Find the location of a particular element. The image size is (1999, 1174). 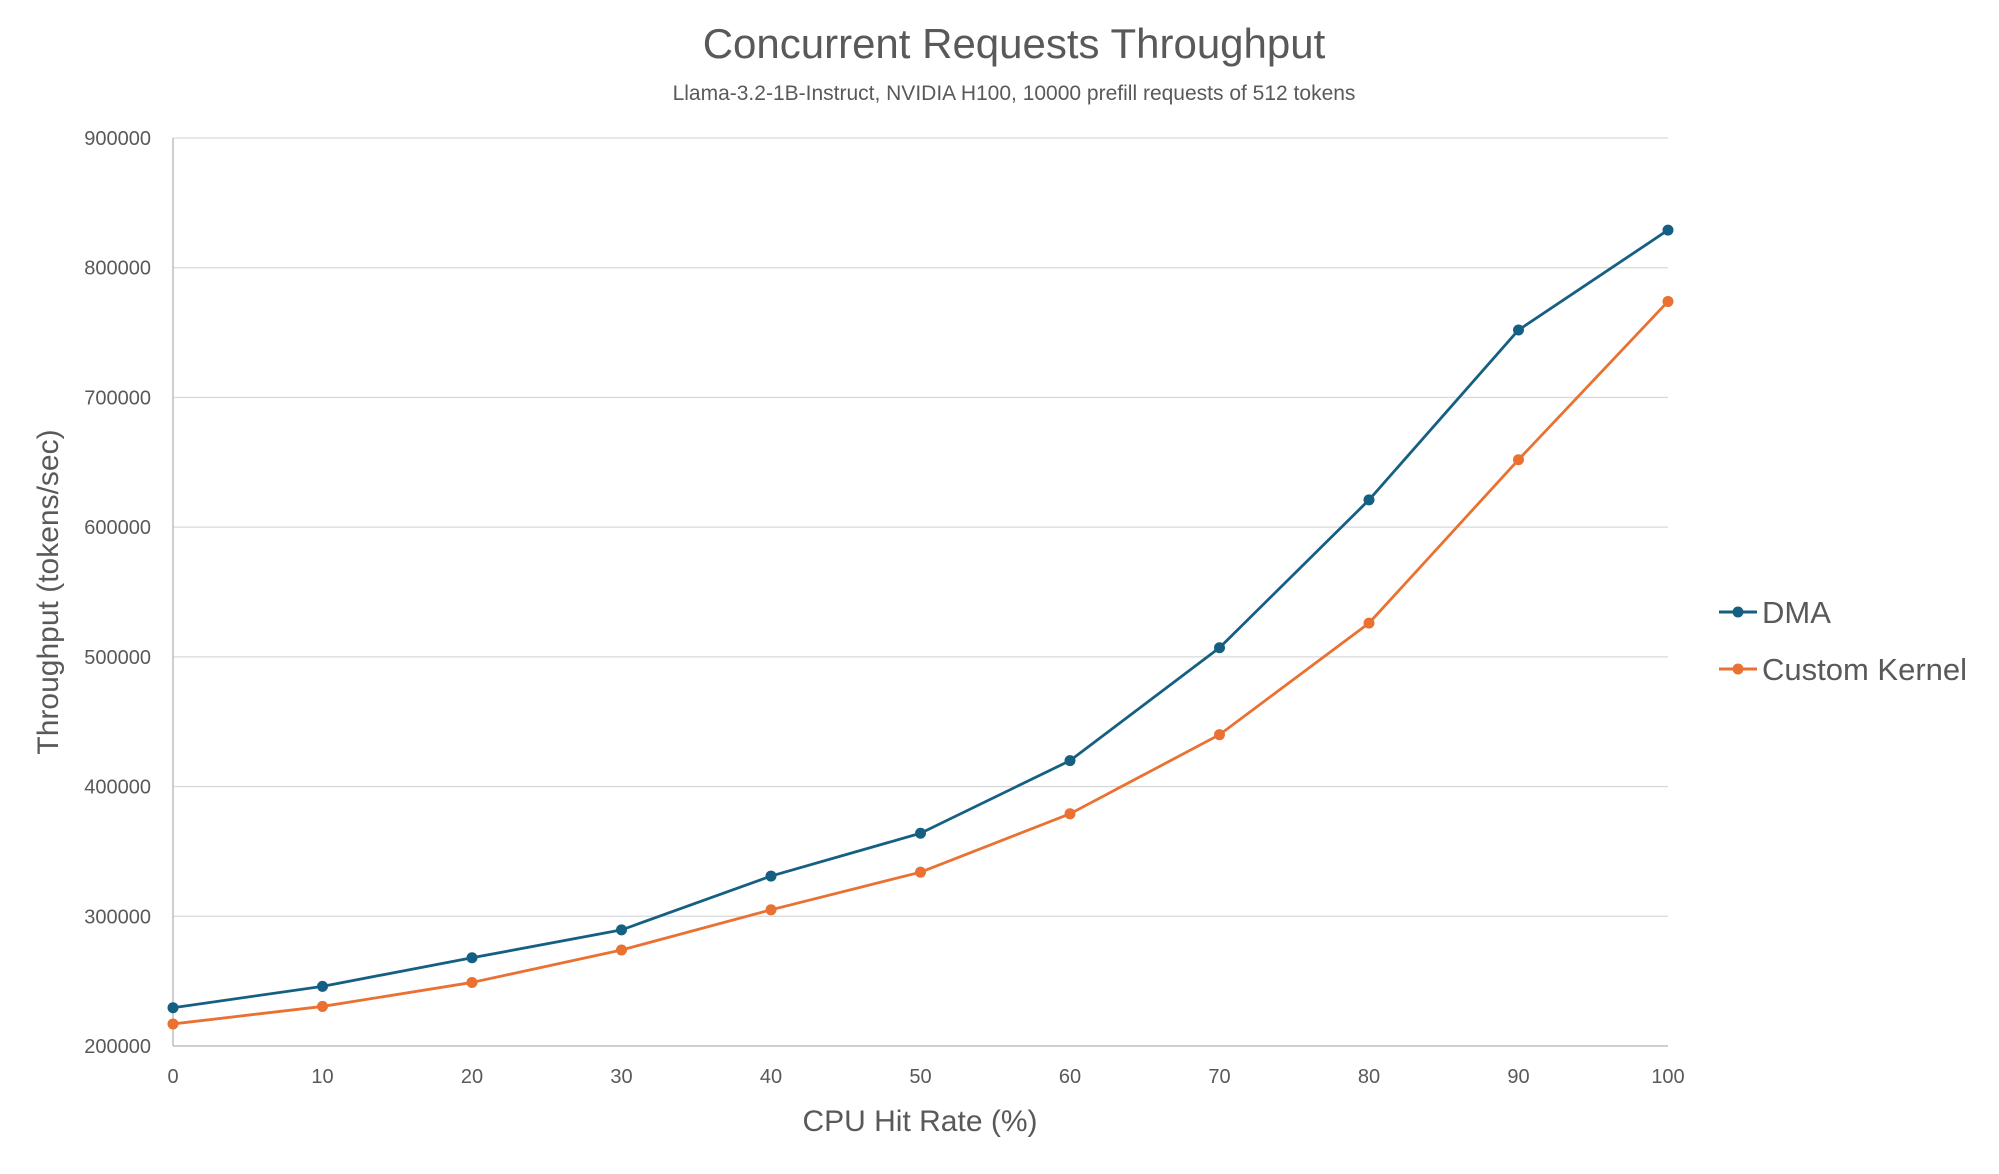

x-tick-label: 20 is located at coordinates (472, 1077).